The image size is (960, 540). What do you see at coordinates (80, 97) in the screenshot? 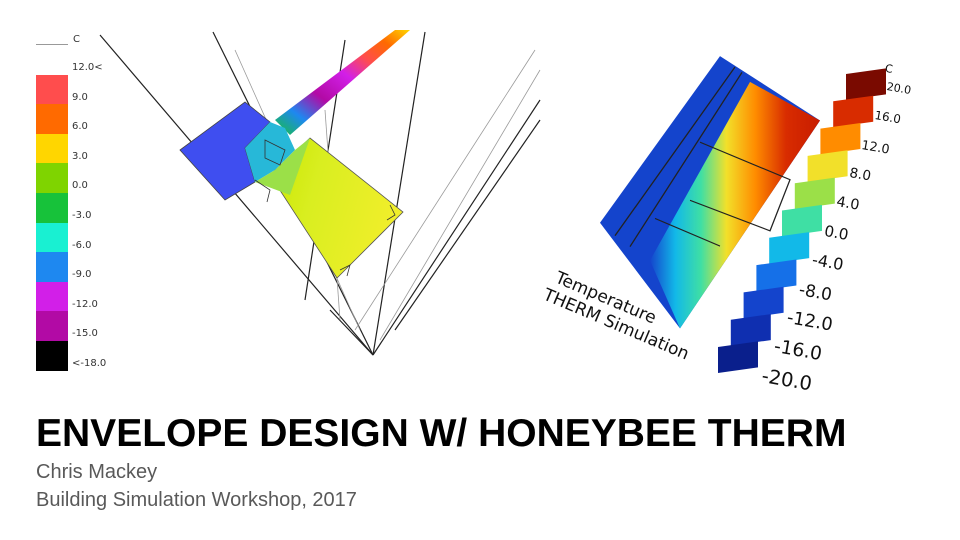
I see `left-legend-label: 9.0` at bounding box center [80, 97].